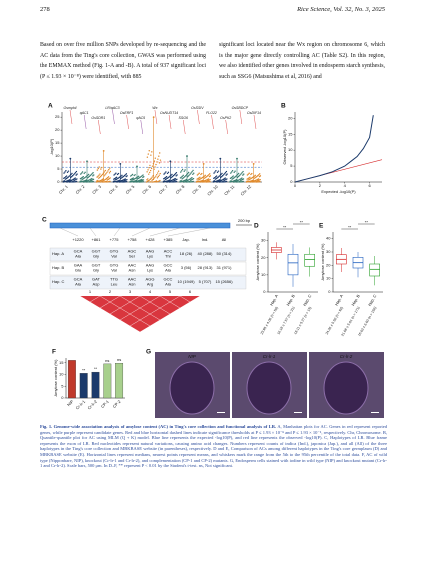 This screenshot has width=427, height=562. I want to click on table-cell: AAC, so click(132, 265).